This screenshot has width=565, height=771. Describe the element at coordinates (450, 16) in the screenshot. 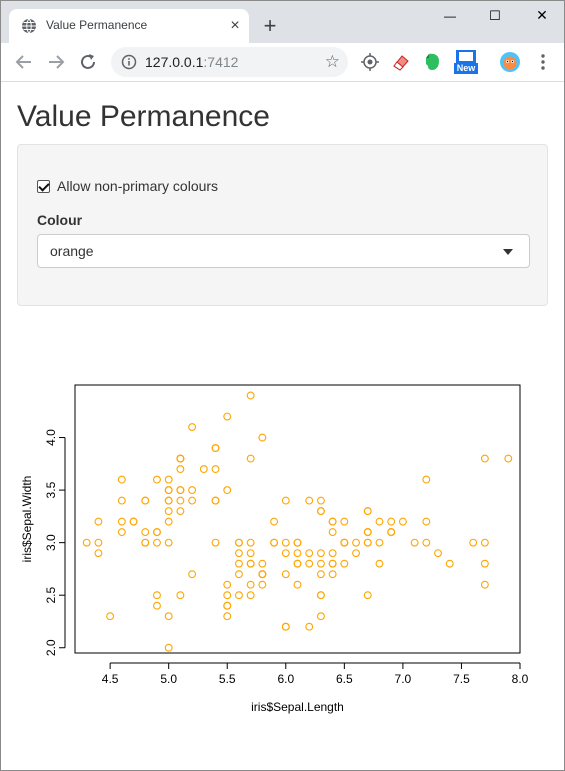

I see `minimize-button: —` at that location.